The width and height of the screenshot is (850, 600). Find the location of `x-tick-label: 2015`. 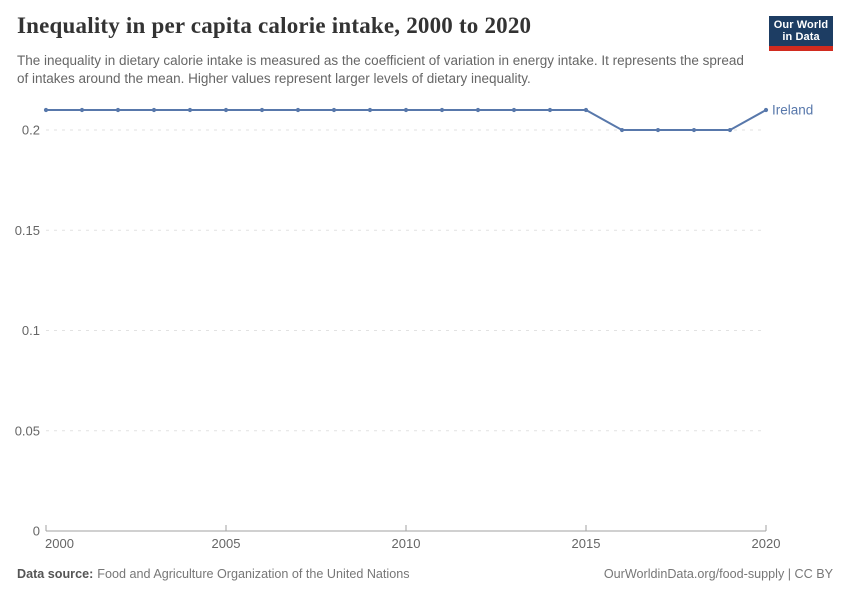

x-tick-label: 2015 is located at coordinates (586, 543).